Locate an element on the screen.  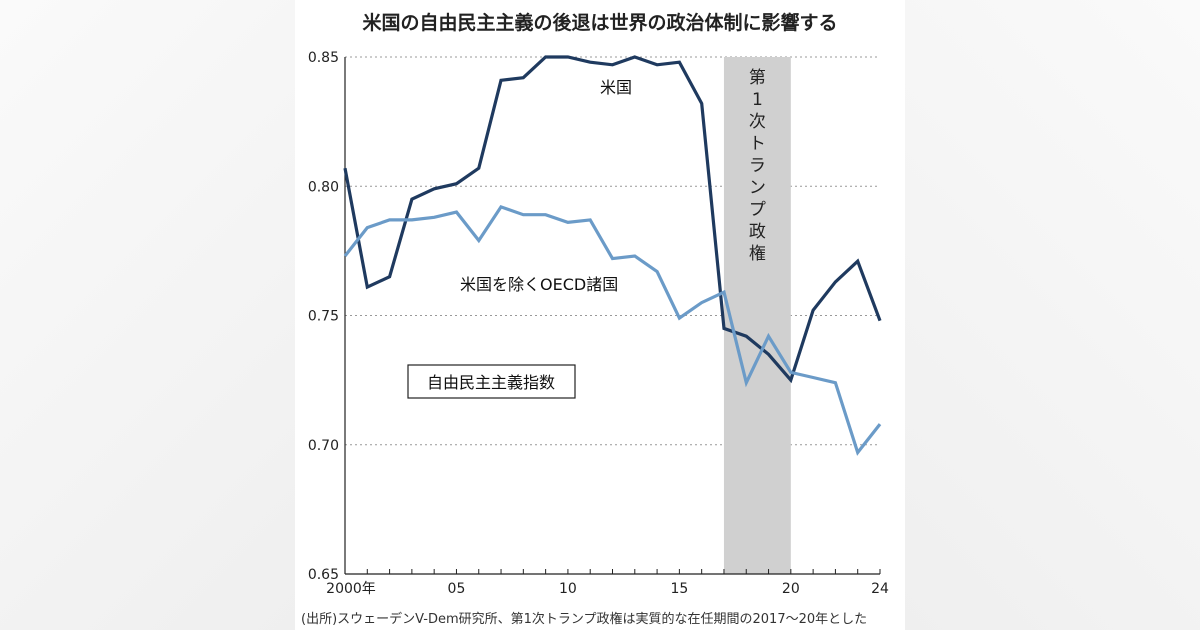
shaded-region-label: 第 1 次トランプ政権 is located at coordinates (757, 166).